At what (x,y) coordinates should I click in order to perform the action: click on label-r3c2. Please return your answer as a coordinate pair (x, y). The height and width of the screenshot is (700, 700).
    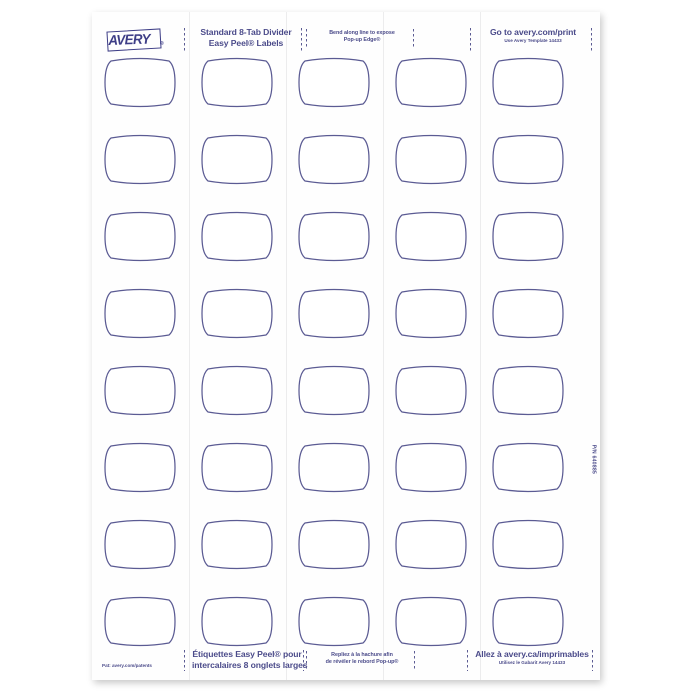
    Looking at the image, I should click on (237, 236).